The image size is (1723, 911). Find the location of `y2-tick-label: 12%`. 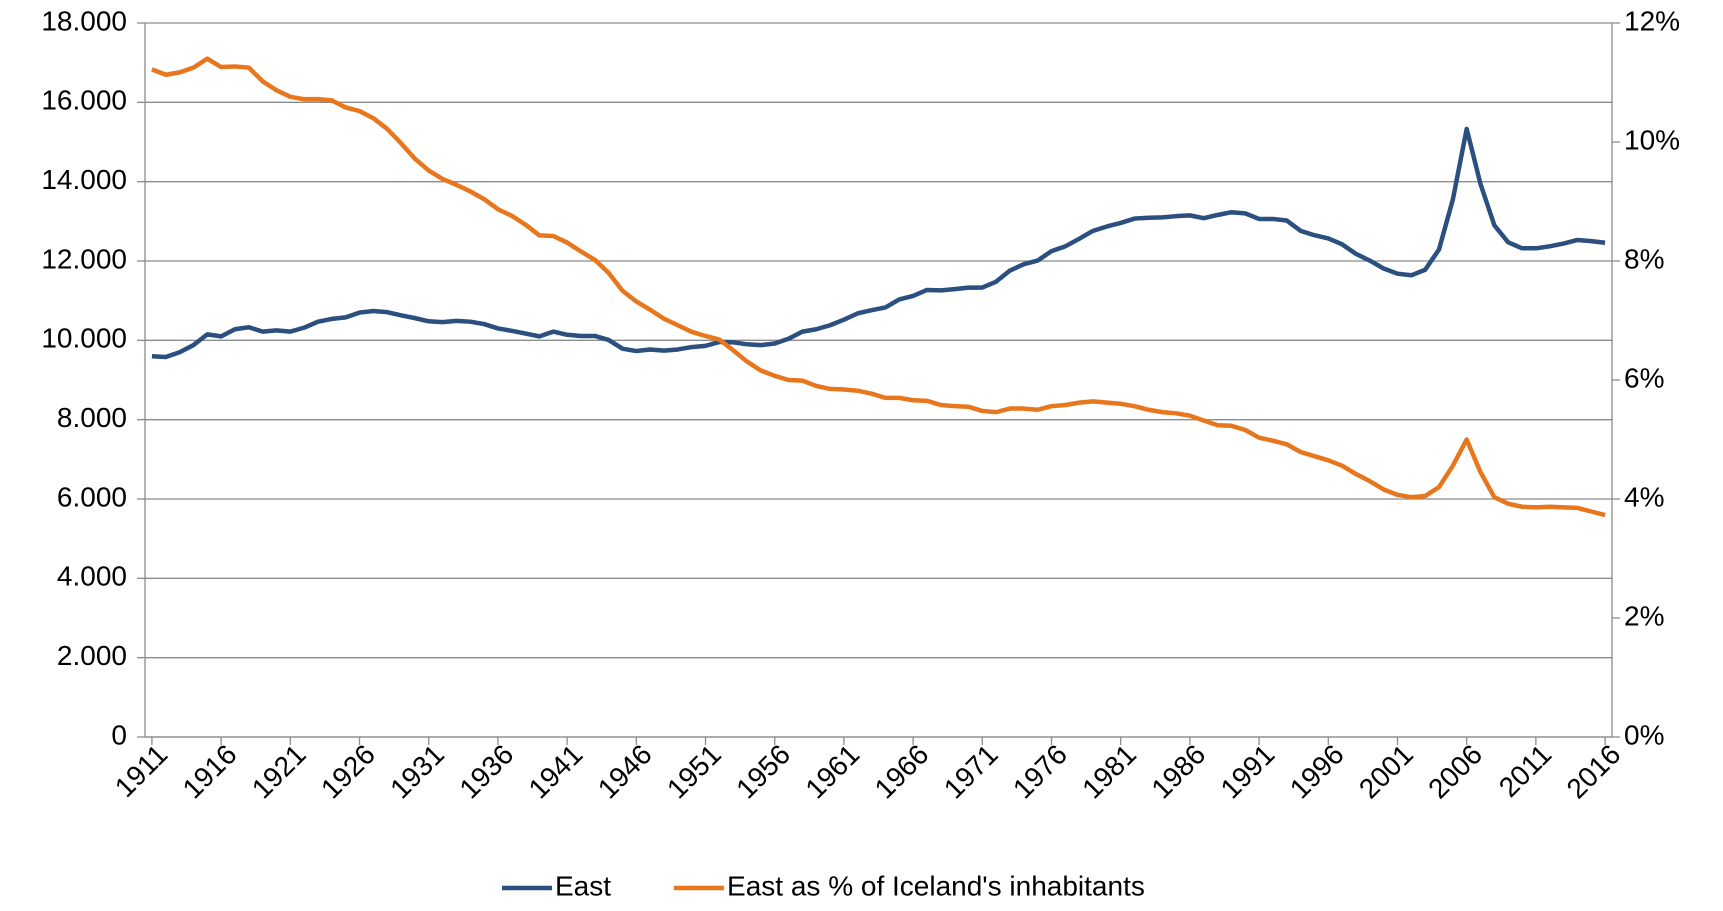

y2-tick-label: 12% is located at coordinates (1652, 20).